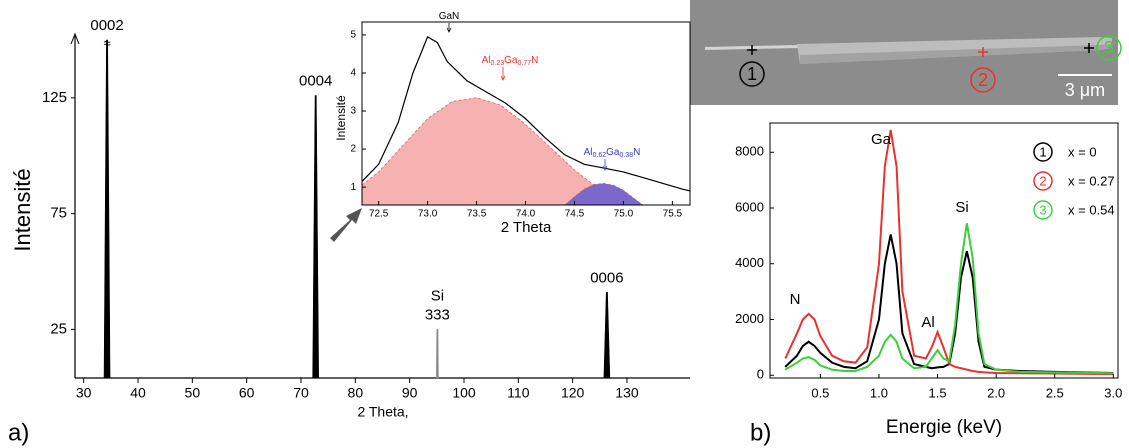 The width and height of the screenshot is (1129, 448). I want to click on y-tick-label: 2000, so click(749, 318).